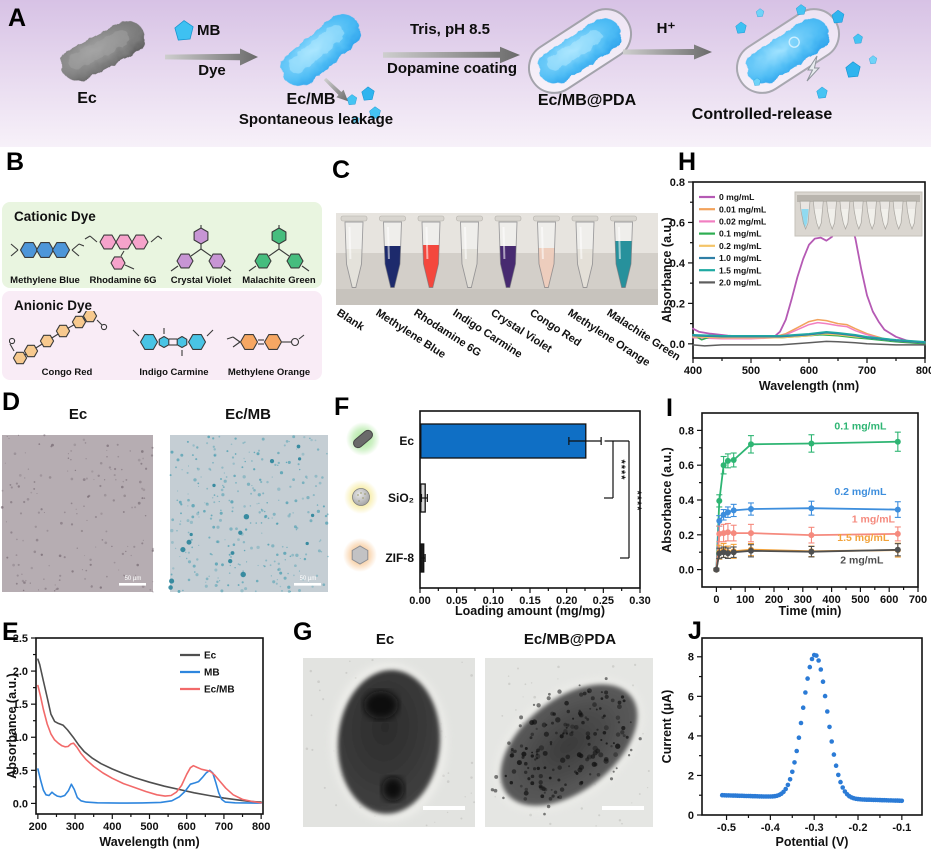 The width and height of the screenshot is (931, 851). What do you see at coordinates (58, 338) in the screenshot?
I see `dye-structure-congo-red` at bounding box center [58, 338].